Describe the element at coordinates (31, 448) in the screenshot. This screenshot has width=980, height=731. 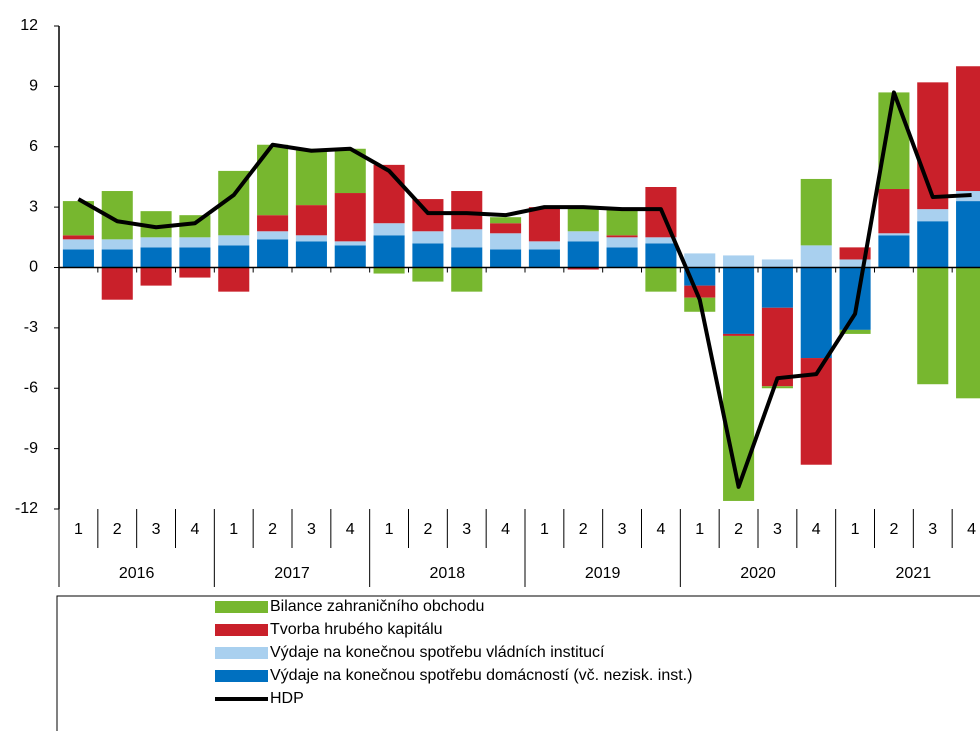
I see `y-tick-label: -9` at that location.